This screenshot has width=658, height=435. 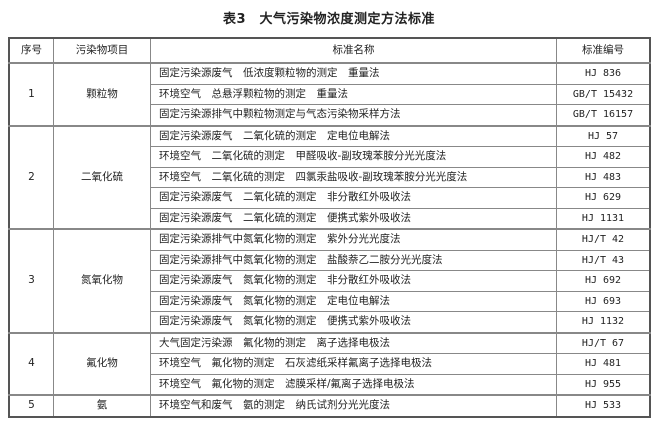 What do you see at coordinates (603, 384) in the screenshot?
I see `standard-code-cell: HJ 955` at bounding box center [603, 384].